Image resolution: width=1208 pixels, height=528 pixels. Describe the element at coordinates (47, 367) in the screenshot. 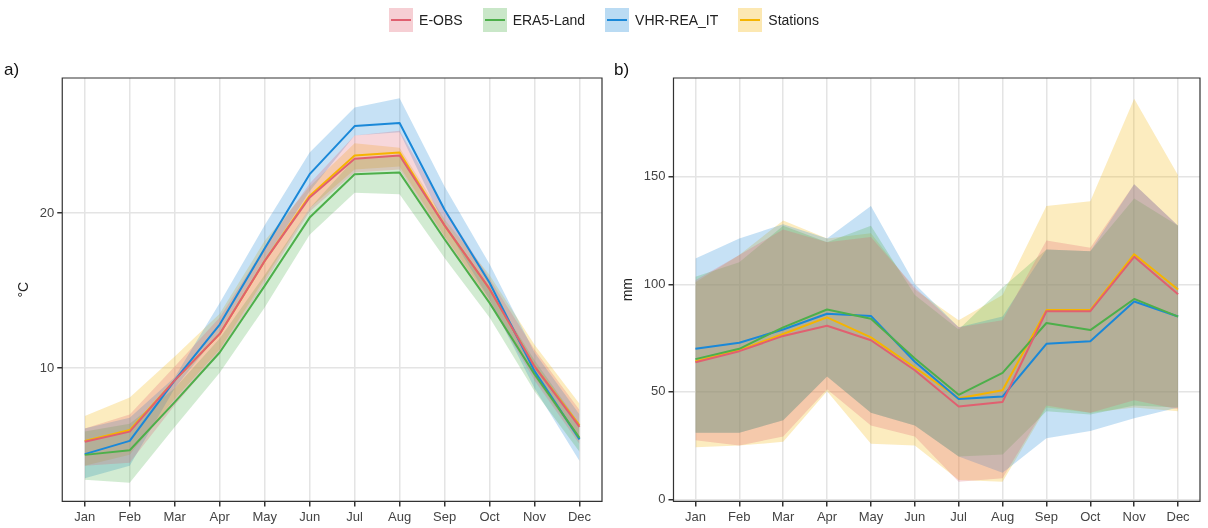

I see `y-tick-label: 10` at that location.